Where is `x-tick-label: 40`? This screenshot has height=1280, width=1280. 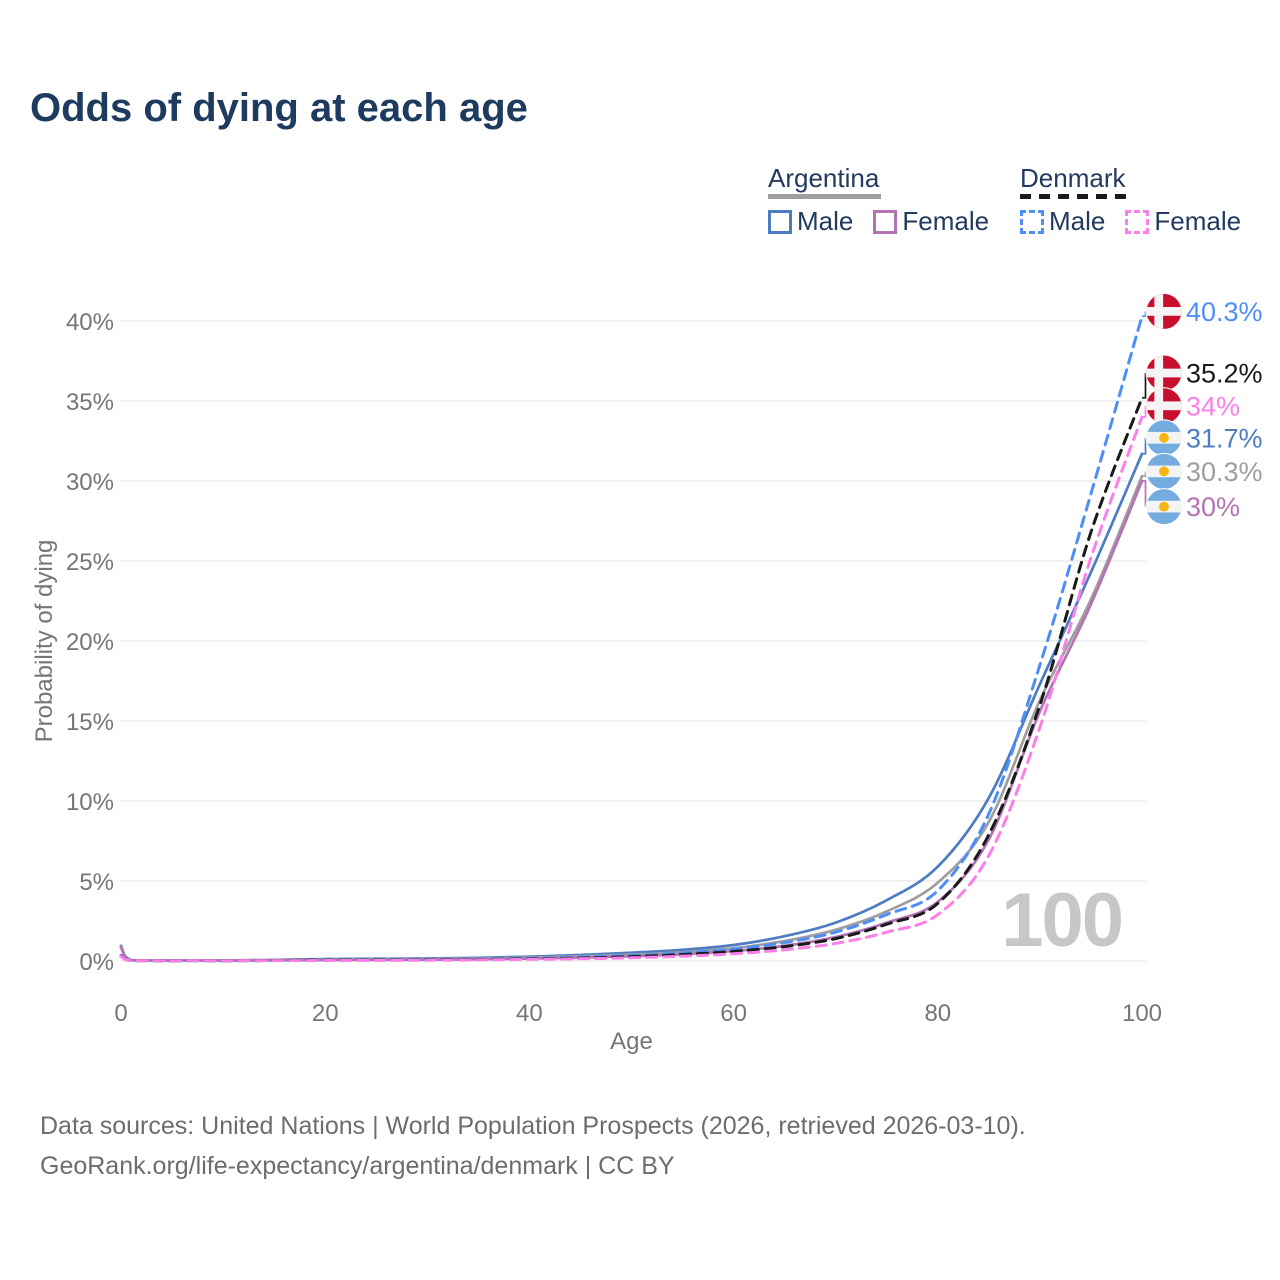 x-tick-label: 40 is located at coordinates (529, 1013).